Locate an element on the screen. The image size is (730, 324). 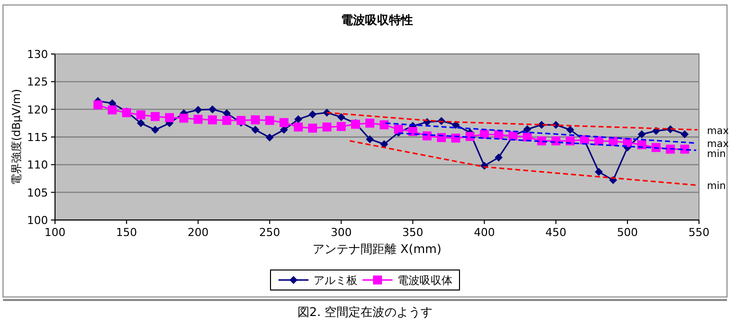
y-tick-label: 105 is located at coordinates (37, 193).